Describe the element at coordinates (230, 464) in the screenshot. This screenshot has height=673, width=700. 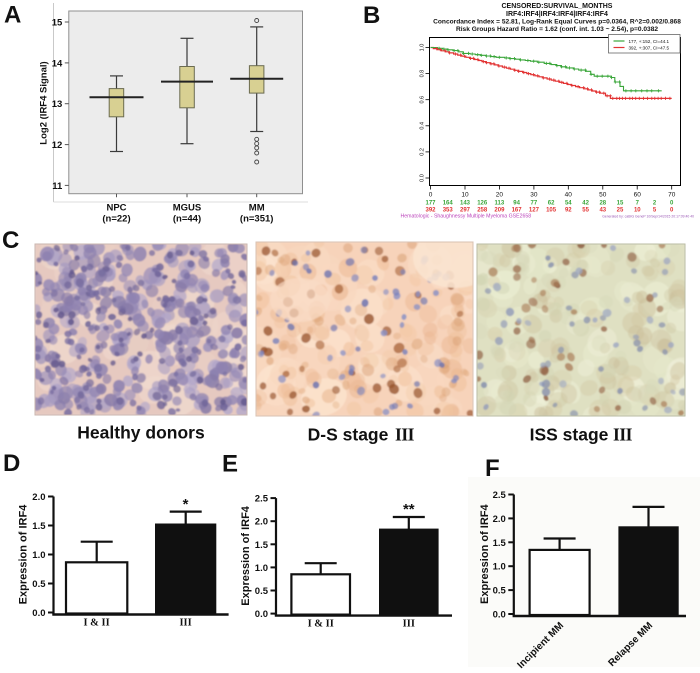
I see `svg-text: E` at that location.